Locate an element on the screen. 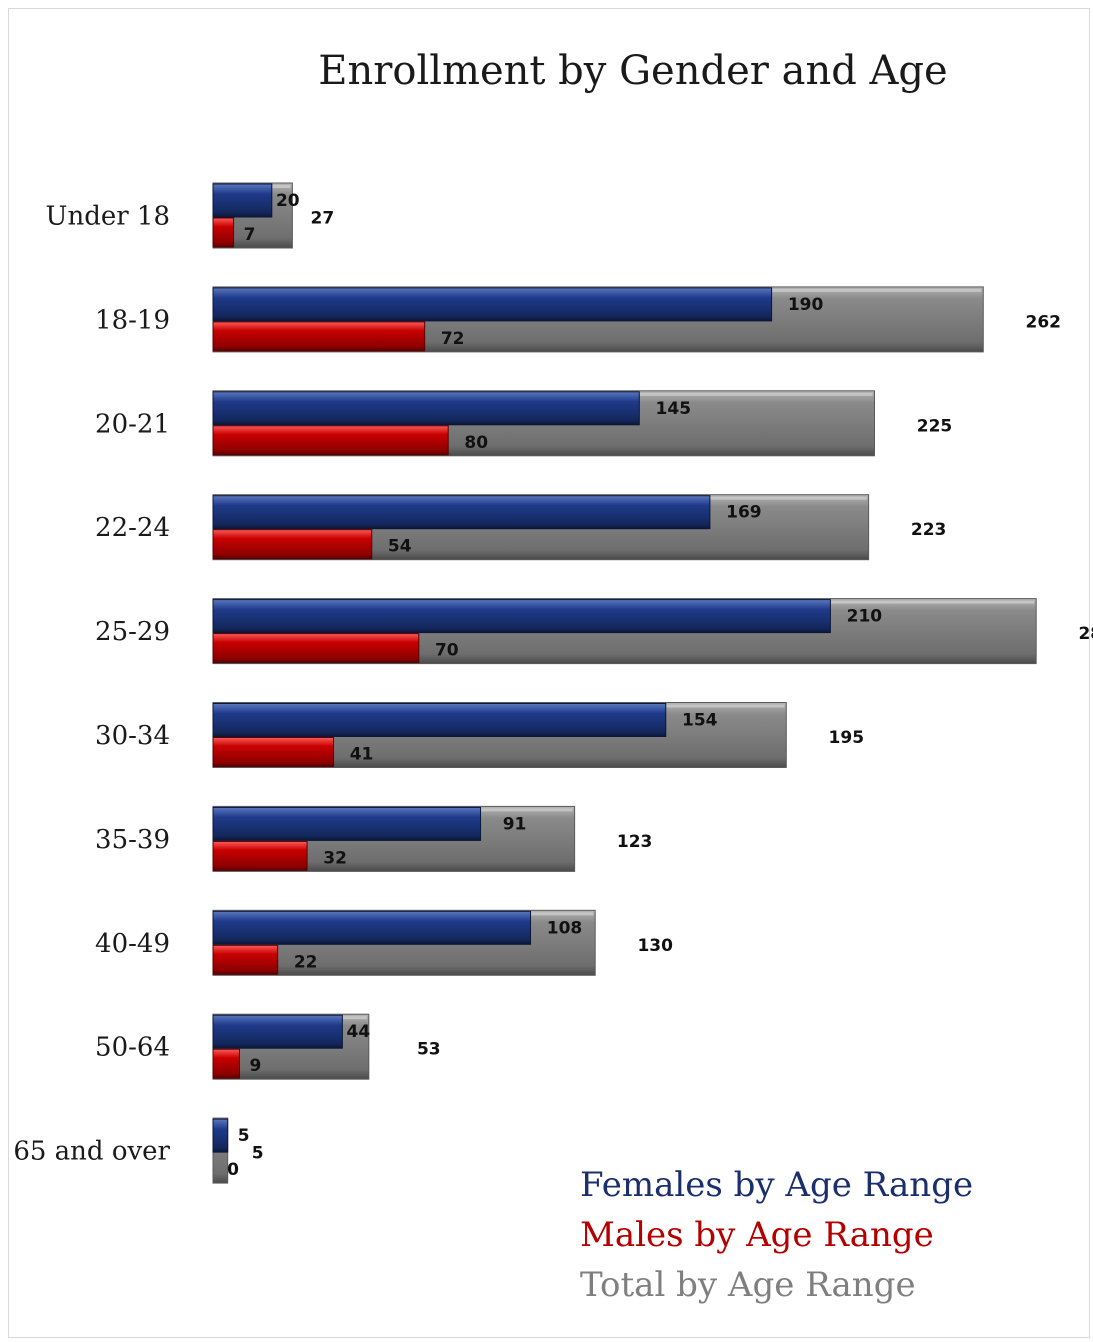 This screenshot has width=1093, height=1342. data-label-female-20-21: 145 is located at coordinates (674, 409).